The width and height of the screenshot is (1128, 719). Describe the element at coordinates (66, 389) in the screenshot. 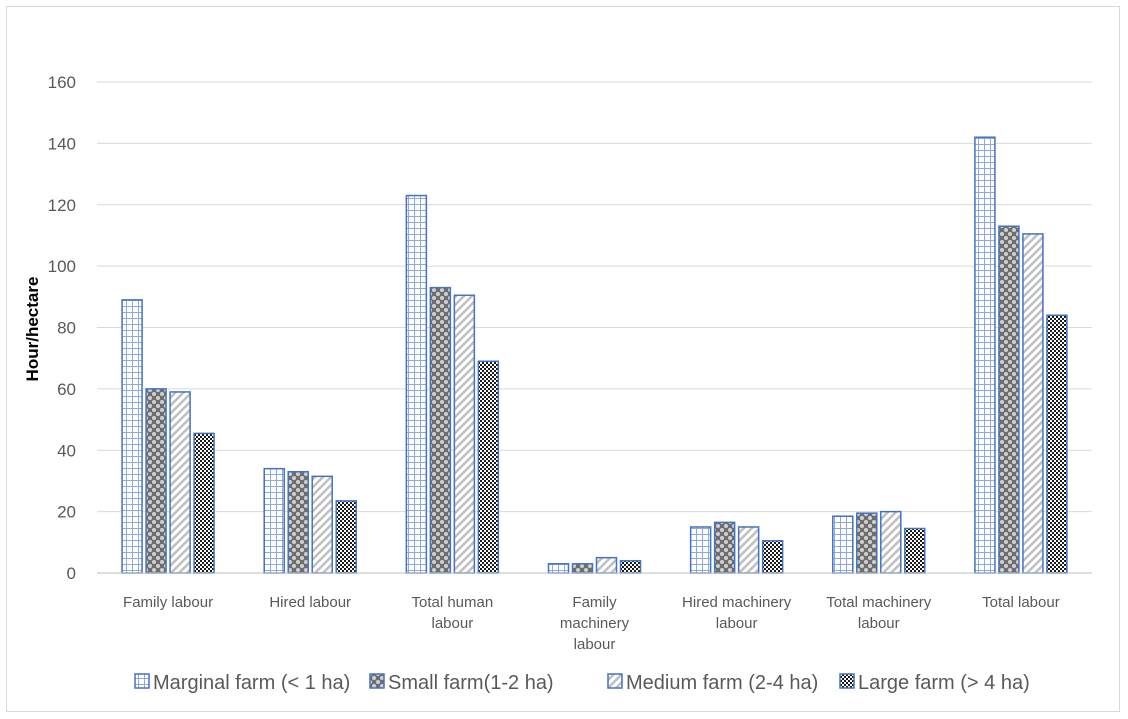

I see `y-tick-label: 60` at that location.